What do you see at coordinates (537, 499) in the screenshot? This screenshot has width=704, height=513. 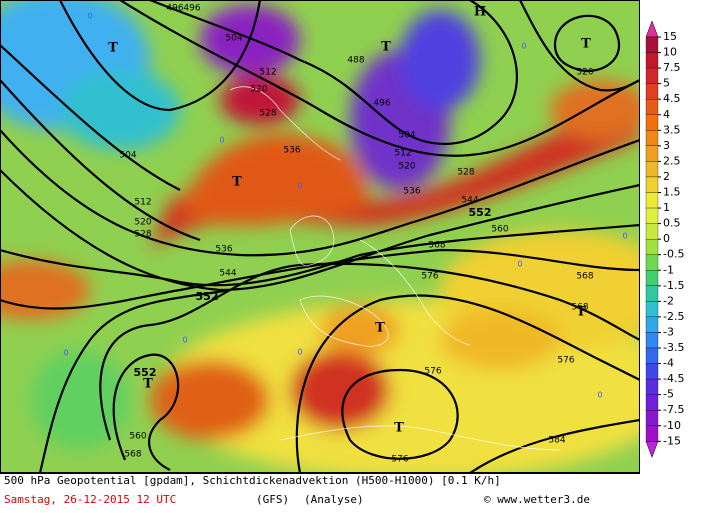 I see `footer-source: © www.wetter3.de` at bounding box center [537, 499].